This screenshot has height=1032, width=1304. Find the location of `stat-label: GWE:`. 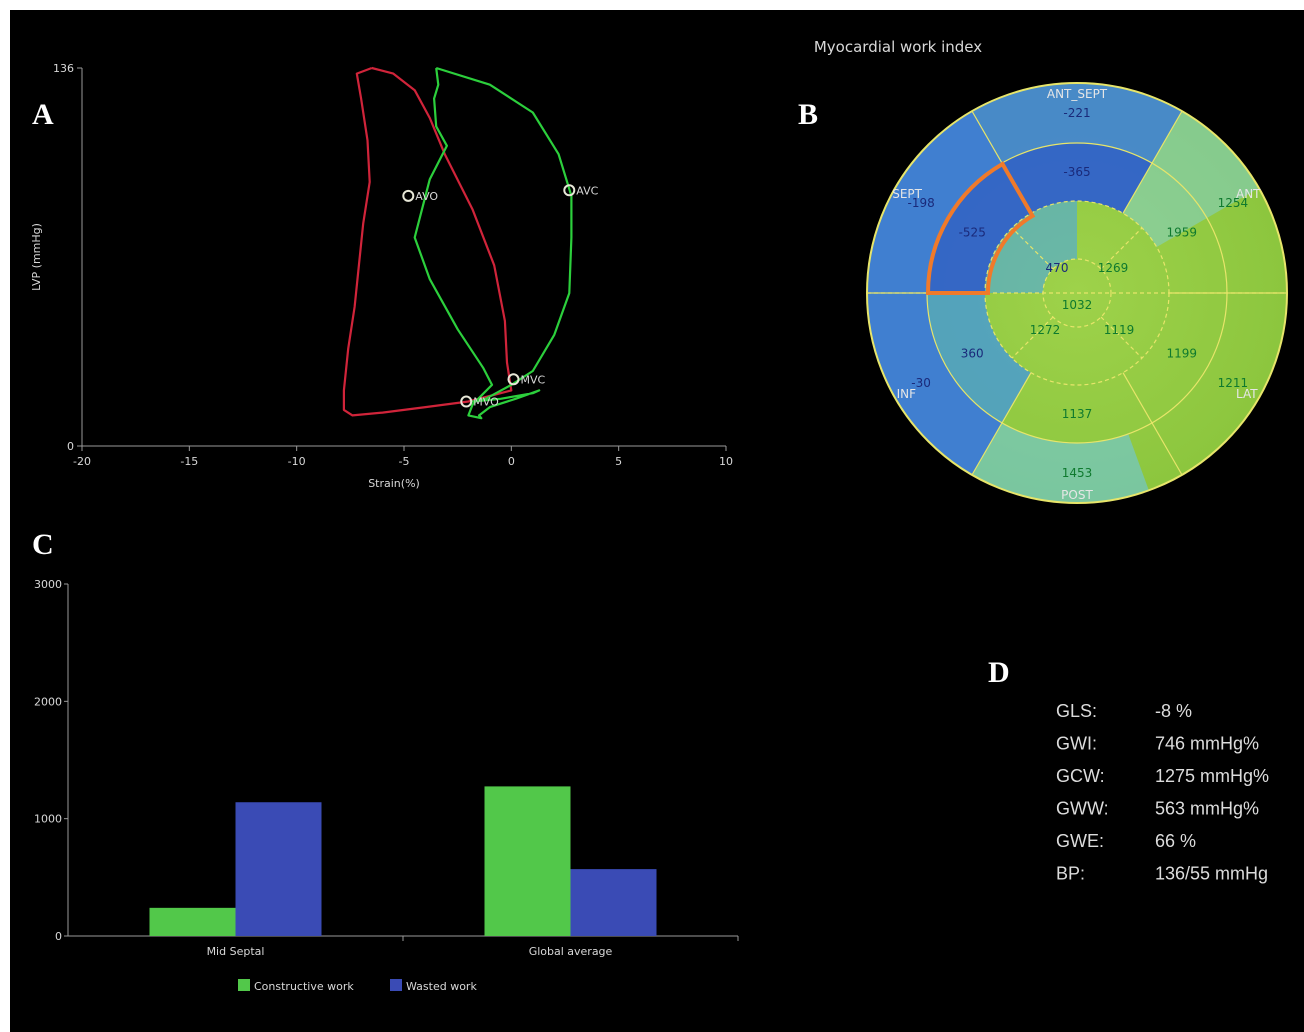

stat-label: GWE: is located at coordinates (1080, 841).